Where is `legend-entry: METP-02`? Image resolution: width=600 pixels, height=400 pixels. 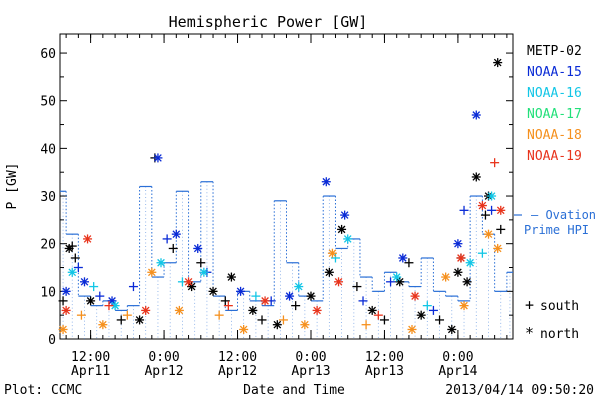 legend-entry: METP-02 is located at coordinates (554, 51).